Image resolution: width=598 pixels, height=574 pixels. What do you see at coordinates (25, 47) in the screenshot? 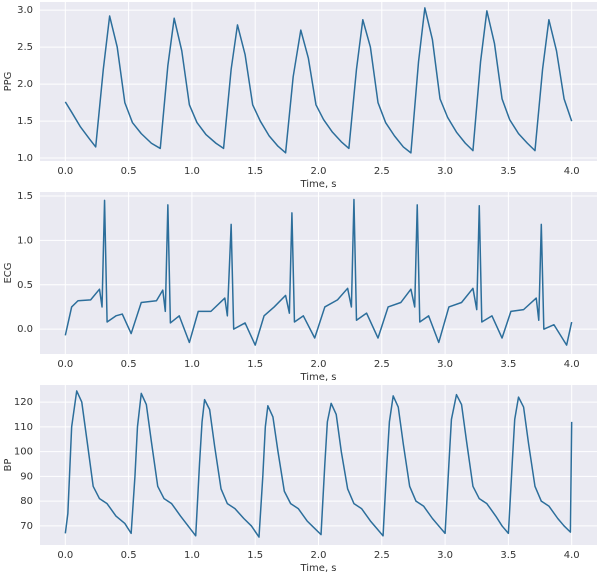
I see `y-tick-label: 2.5` at bounding box center [25, 47].